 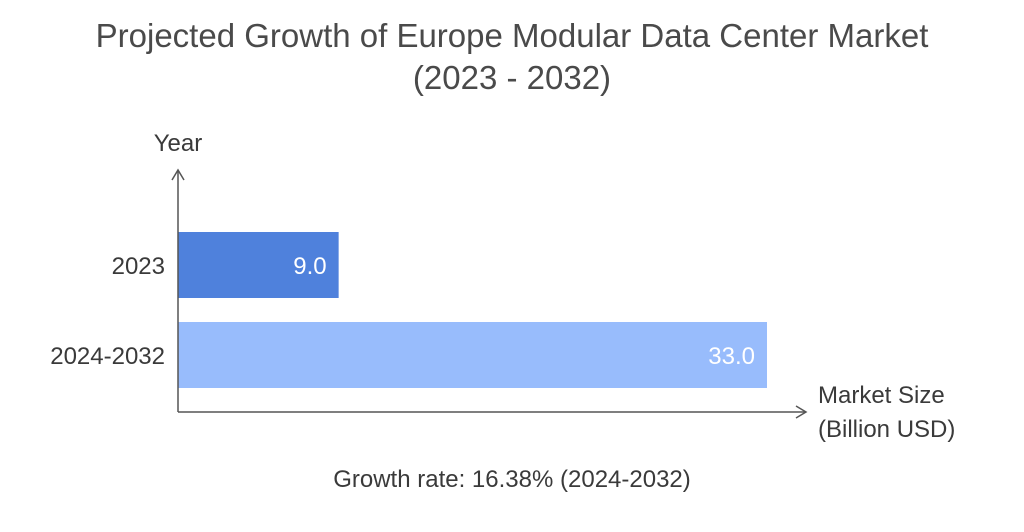 I want to click on bar-value-label-2023: 9.0, so click(x=309, y=266).